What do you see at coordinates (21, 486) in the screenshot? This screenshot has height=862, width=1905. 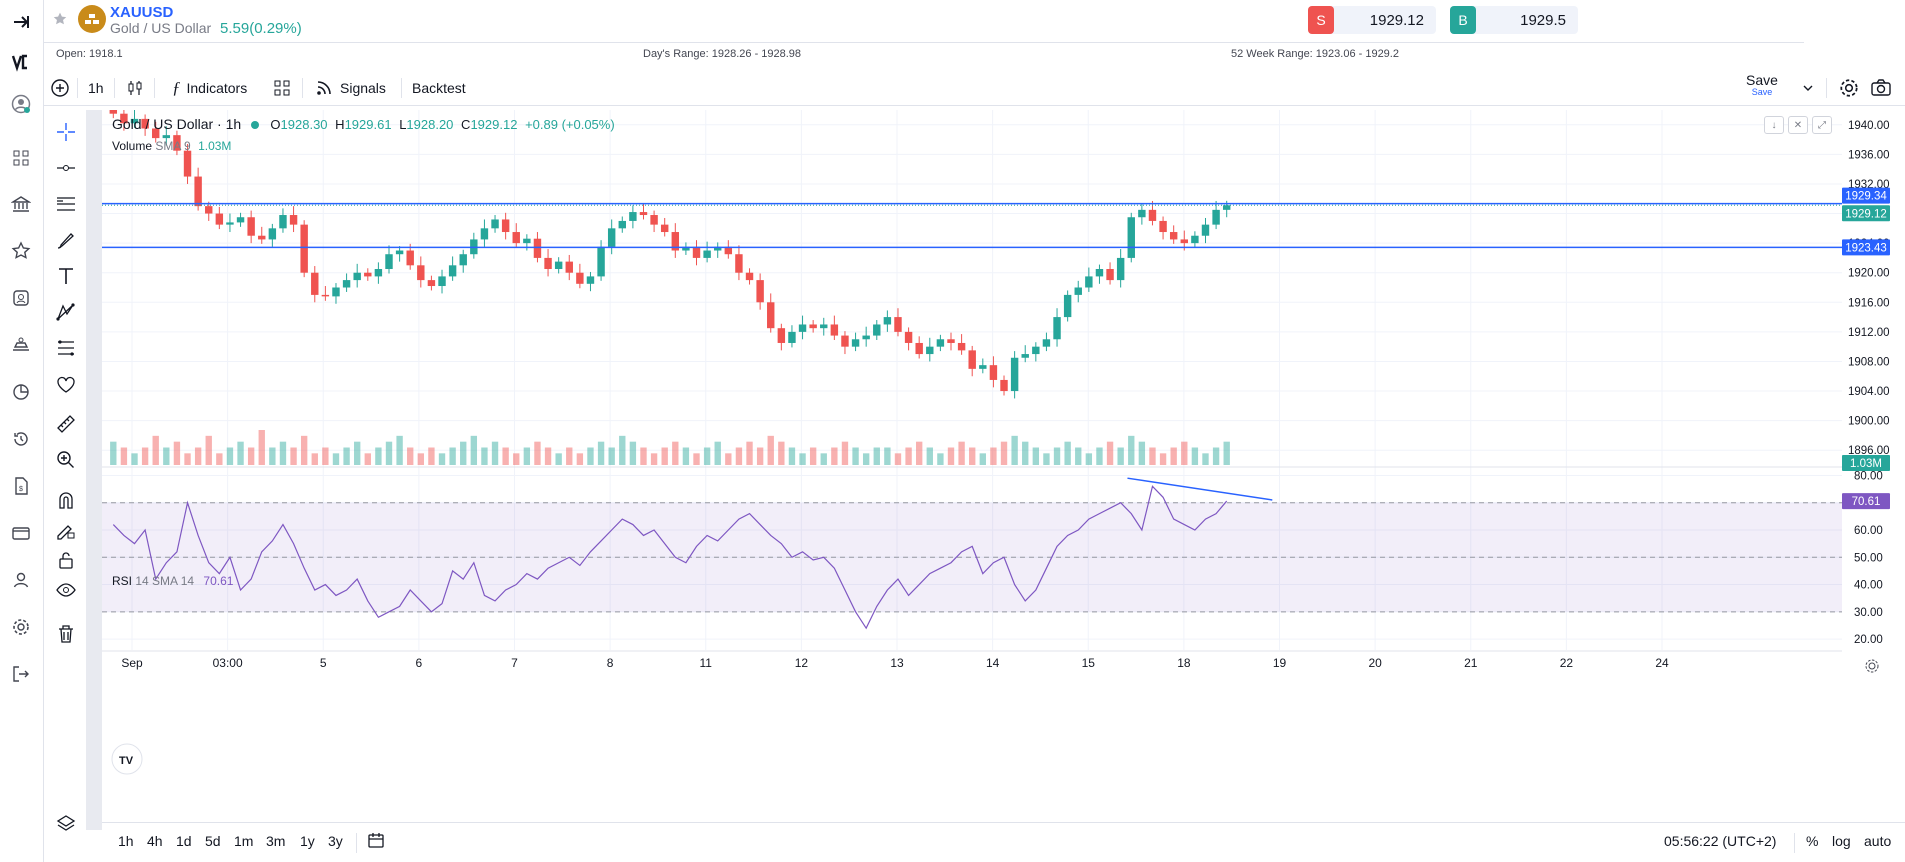 I see `document-icon: $` at bounding box center [21, 486].